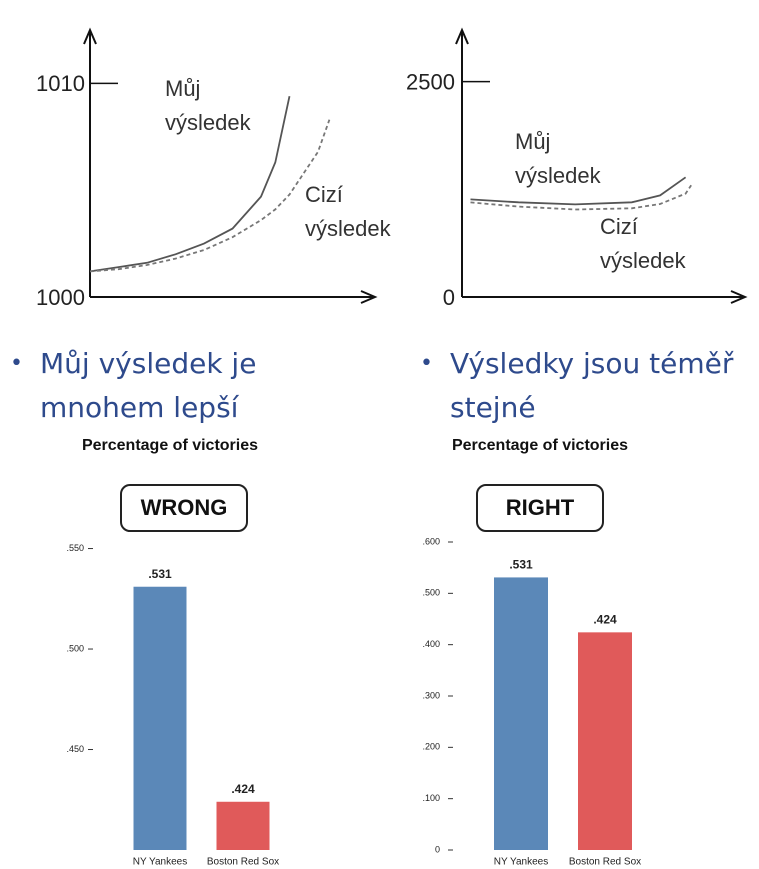 This screenshot has width=759, height=869. Describe the element at coordinates (431, 747) in the screenshot. I see `y-tick-label: .200` at that location.